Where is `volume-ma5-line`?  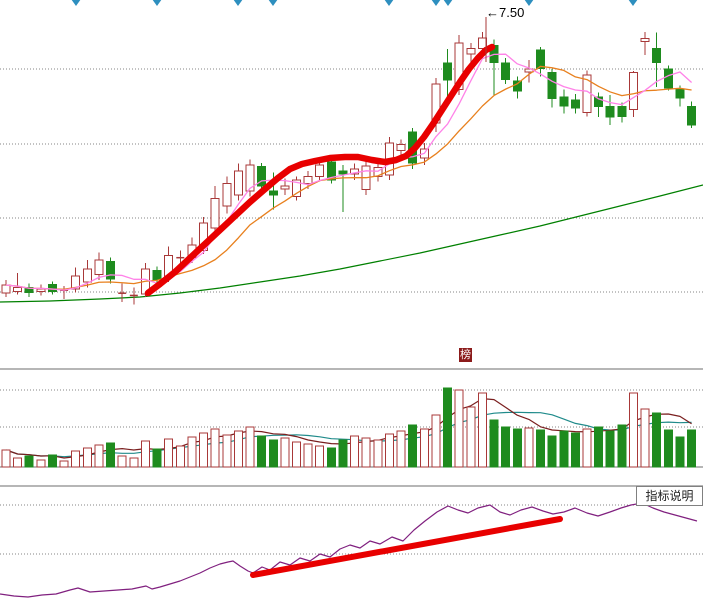
volume-ma5-line is located at coordinates (348, 428).